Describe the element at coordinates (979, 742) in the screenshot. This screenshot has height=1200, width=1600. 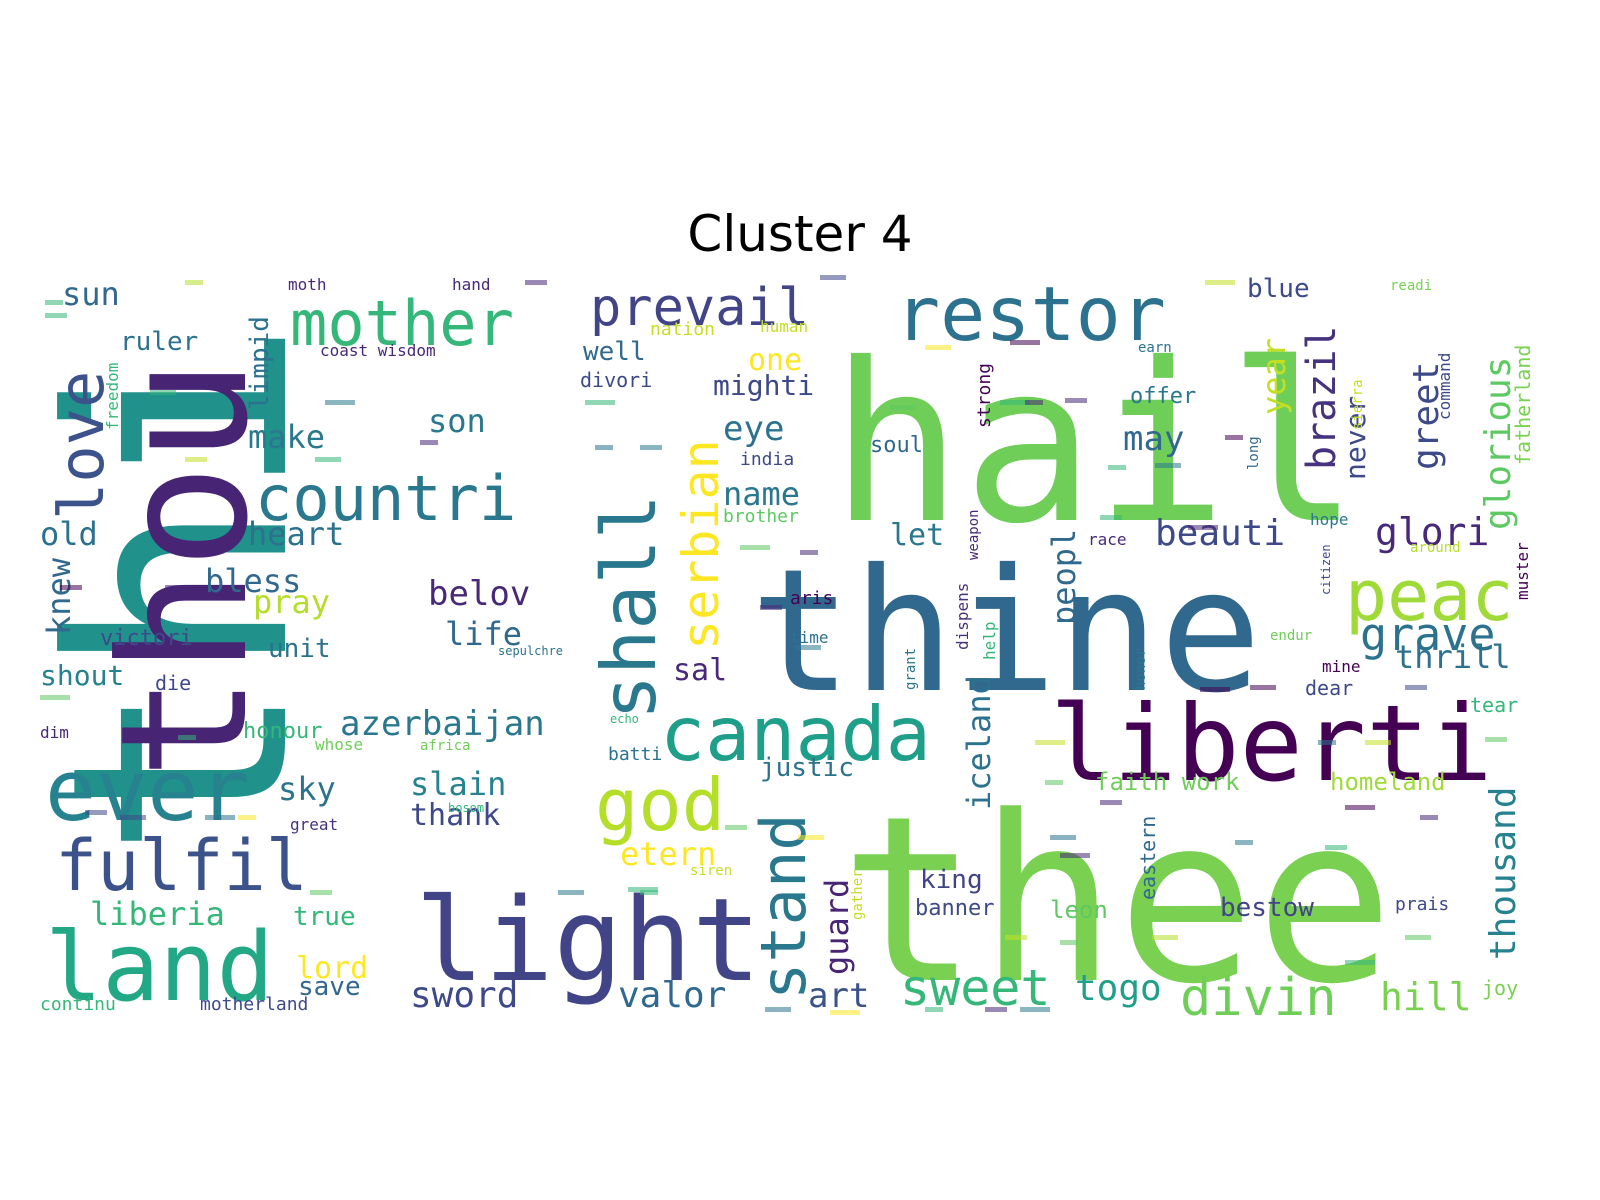
I see `word-iceland: iceland` at that location.